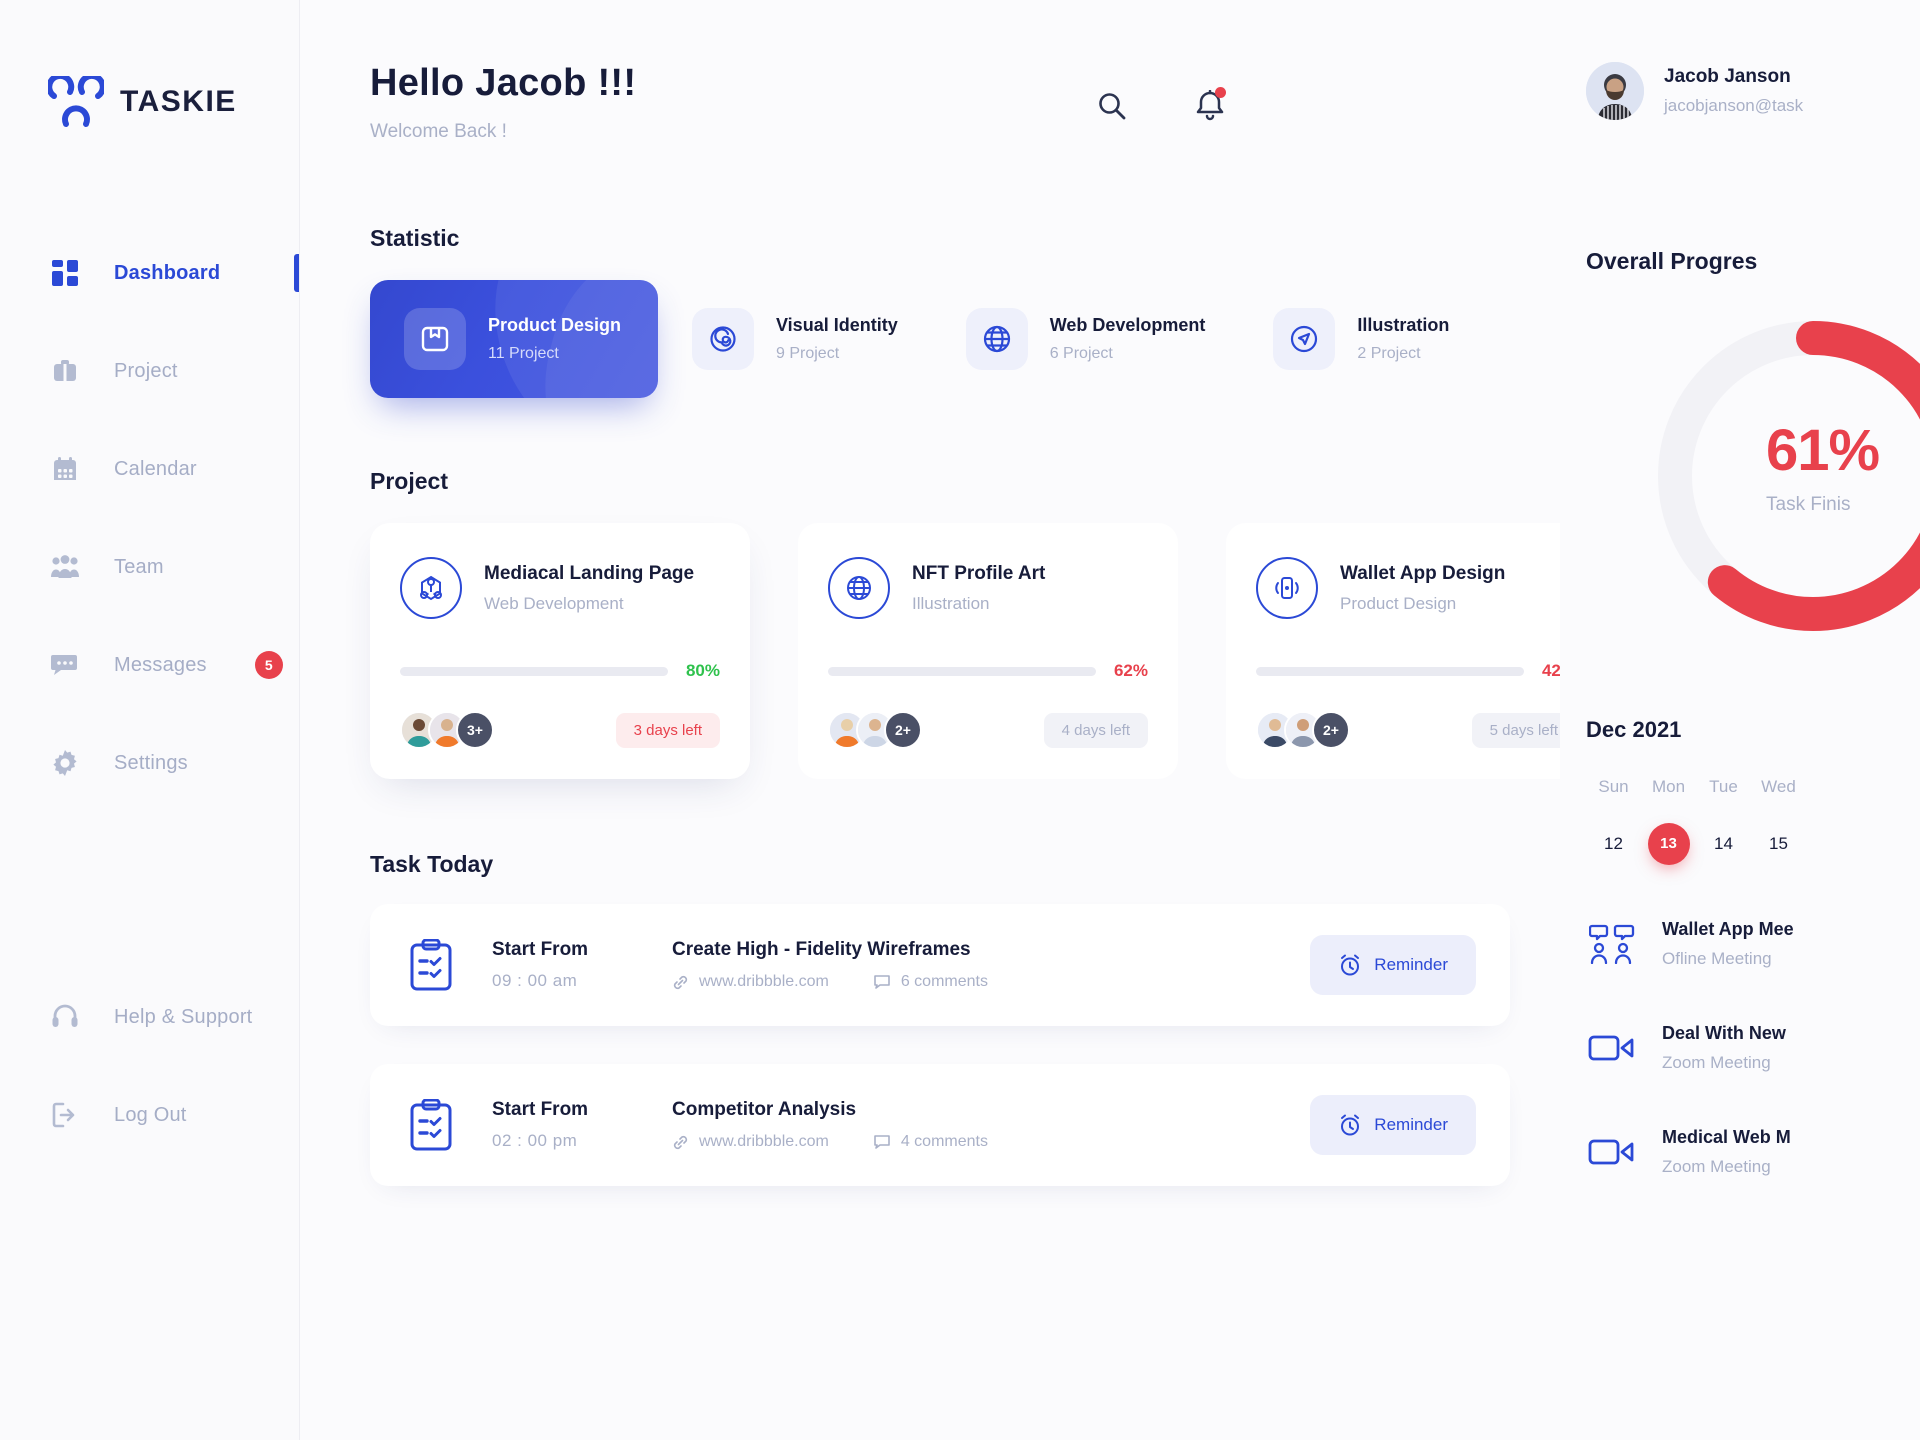 The image size is (1920, 1440). I want to click on task-comments-label: 6 comments, so click(944, 981).